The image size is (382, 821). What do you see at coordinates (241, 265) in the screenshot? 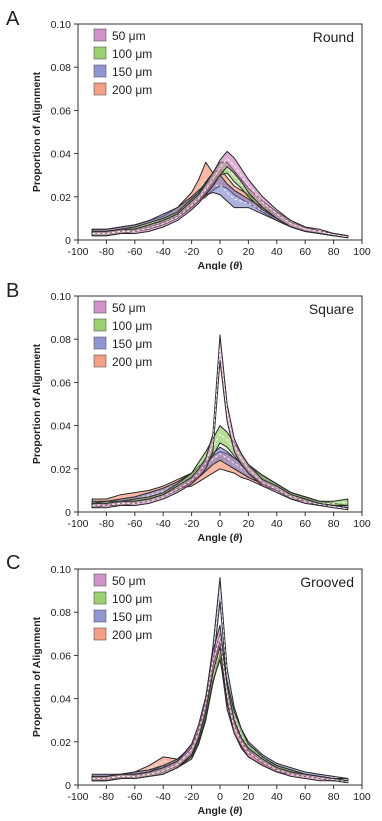
I see `x-axis-label-close: )` at bounding box center [241, 265].